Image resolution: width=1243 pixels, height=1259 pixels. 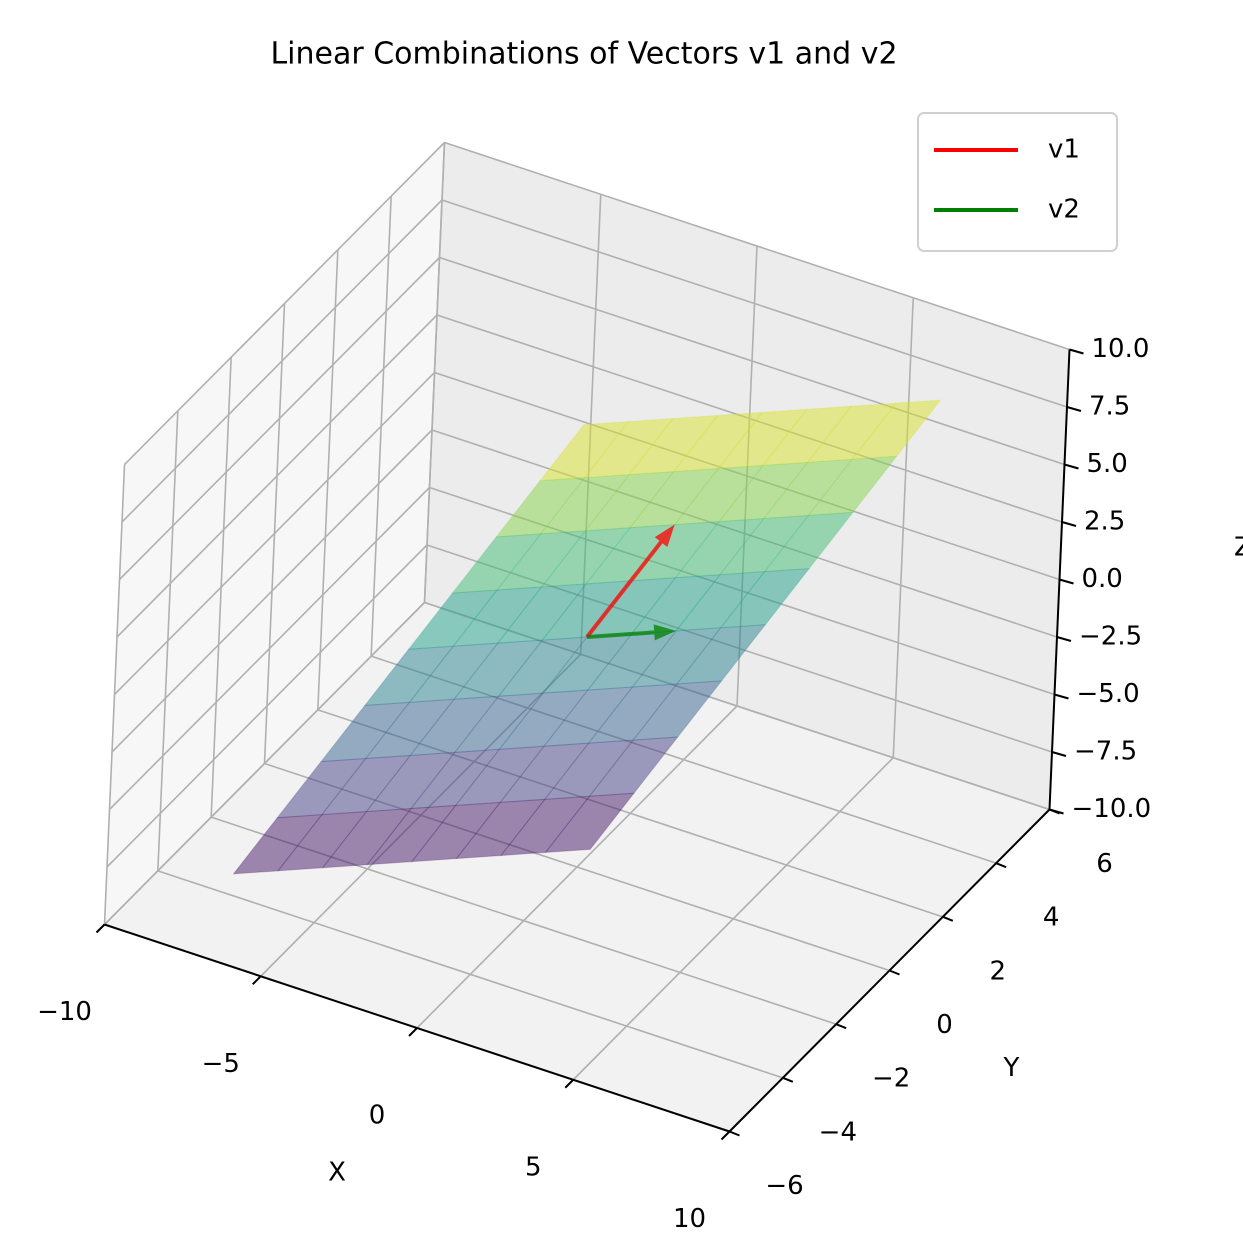 I want to click on z-axis-label: Z, so click(x=1238, y=548).